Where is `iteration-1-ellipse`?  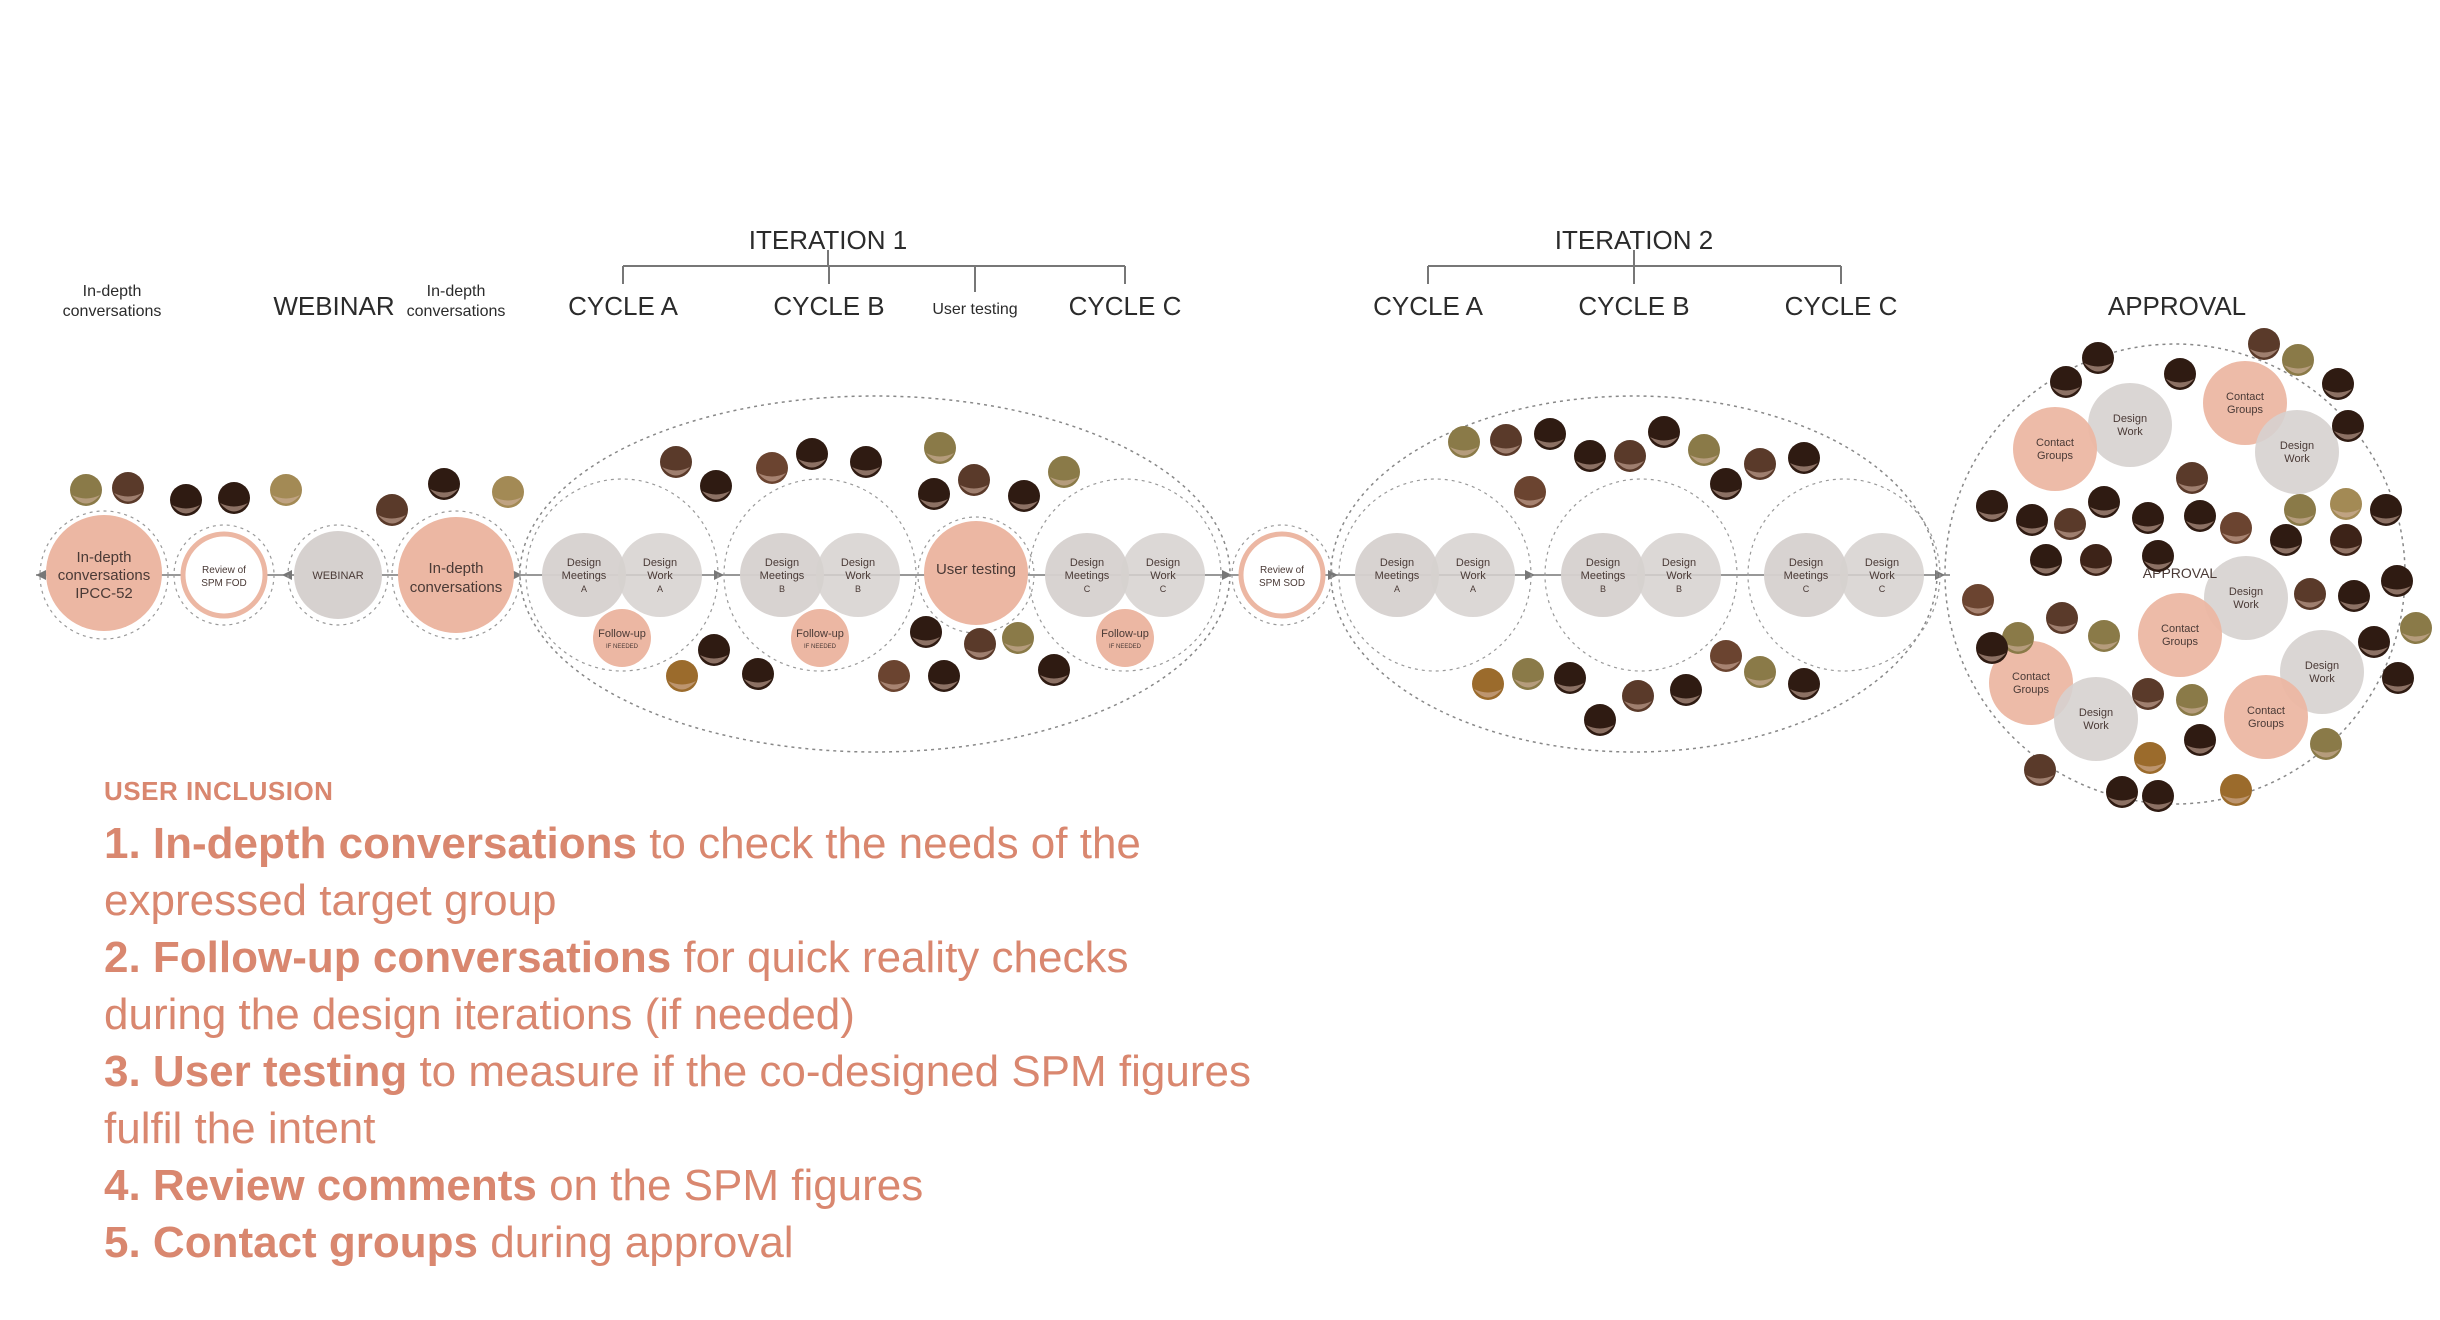 iteration-1-ellipse is located at coordinates (875, 574).